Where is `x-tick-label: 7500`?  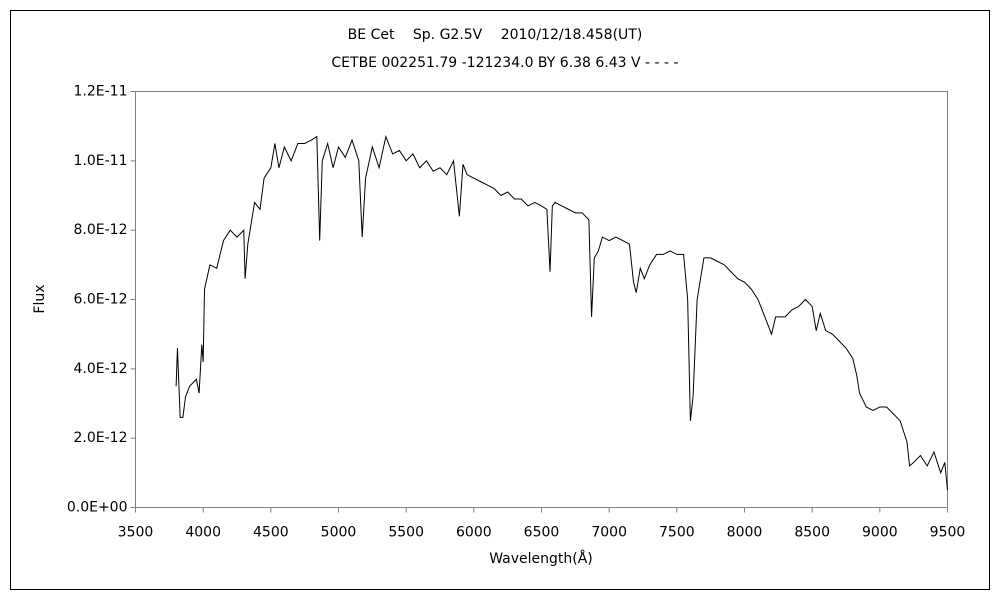 x-tick-label: 7500 is located at coordinates (677, 533).